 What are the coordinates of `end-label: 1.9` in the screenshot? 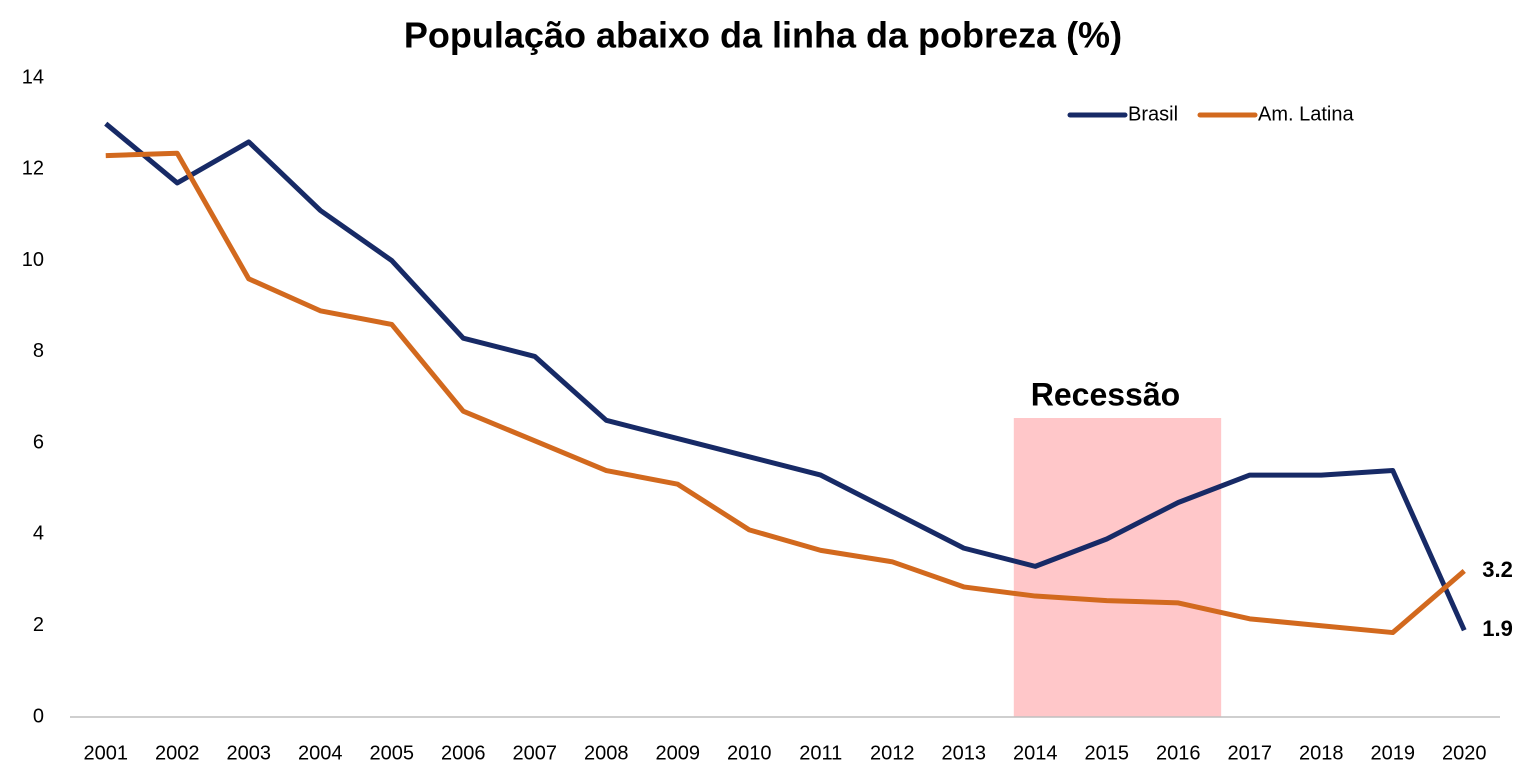 It's located at (1497, 628).